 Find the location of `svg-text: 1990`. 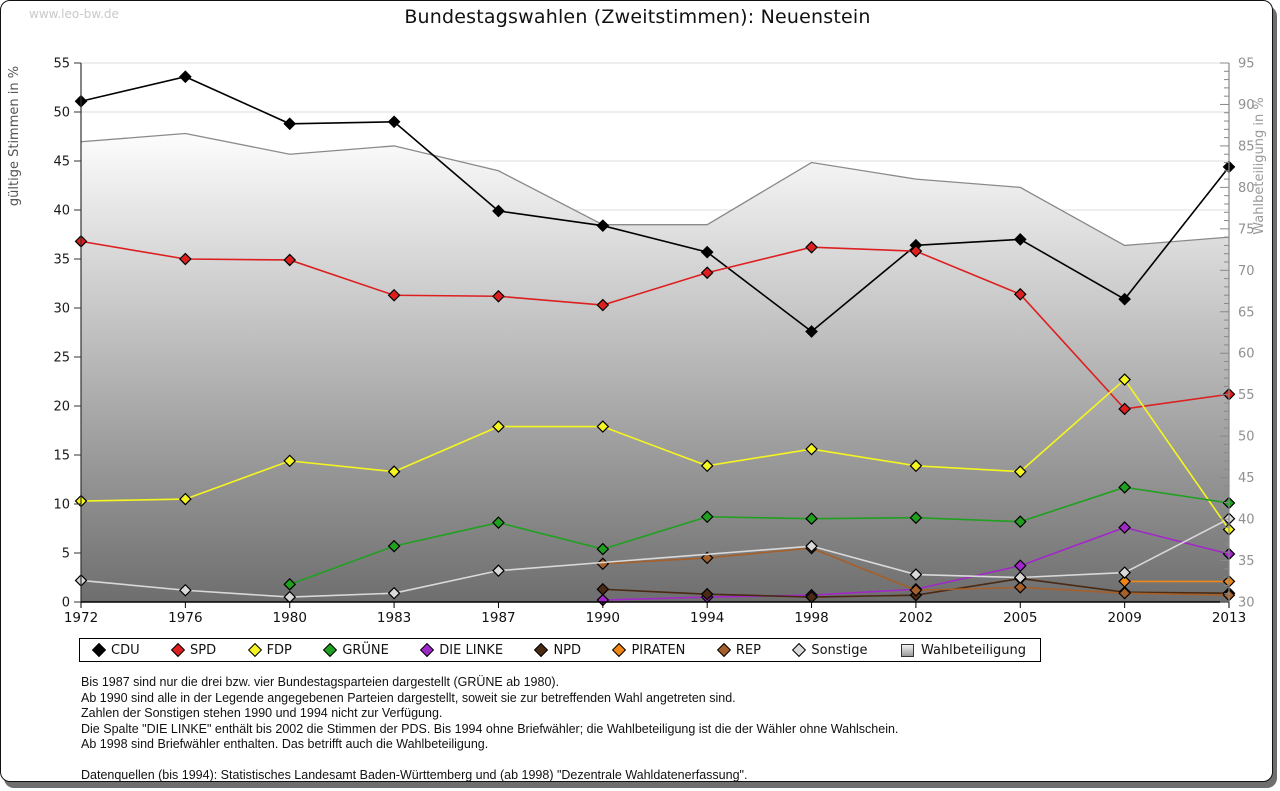

svg-text: 1990 is located at coordinates (603, 618).